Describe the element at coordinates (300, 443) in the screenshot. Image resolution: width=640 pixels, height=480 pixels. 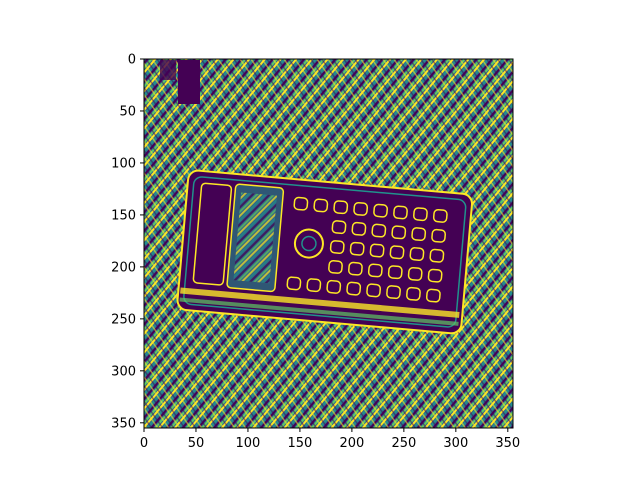
I see `x-tick-label: 150` at that location.